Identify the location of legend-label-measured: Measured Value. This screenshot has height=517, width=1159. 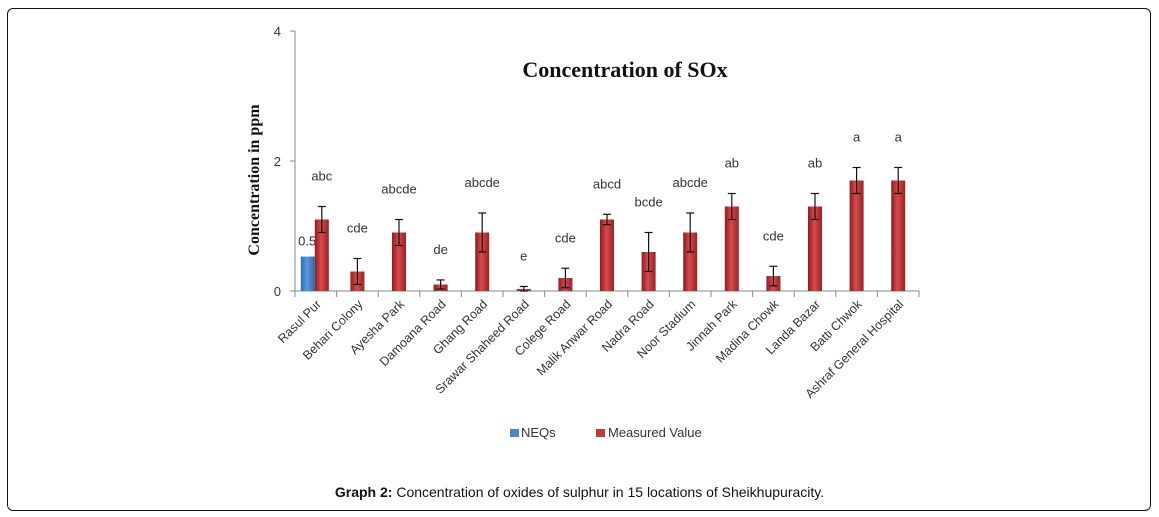
(655, 432).